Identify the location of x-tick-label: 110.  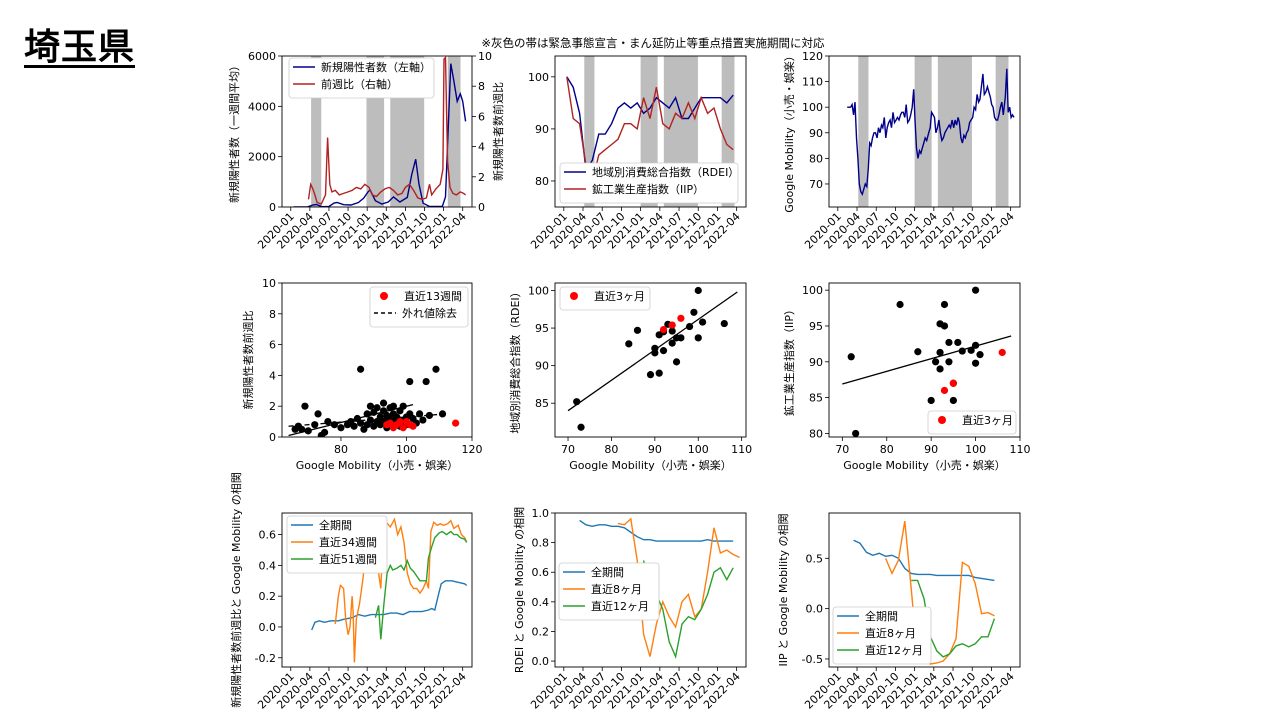
(741, 449).